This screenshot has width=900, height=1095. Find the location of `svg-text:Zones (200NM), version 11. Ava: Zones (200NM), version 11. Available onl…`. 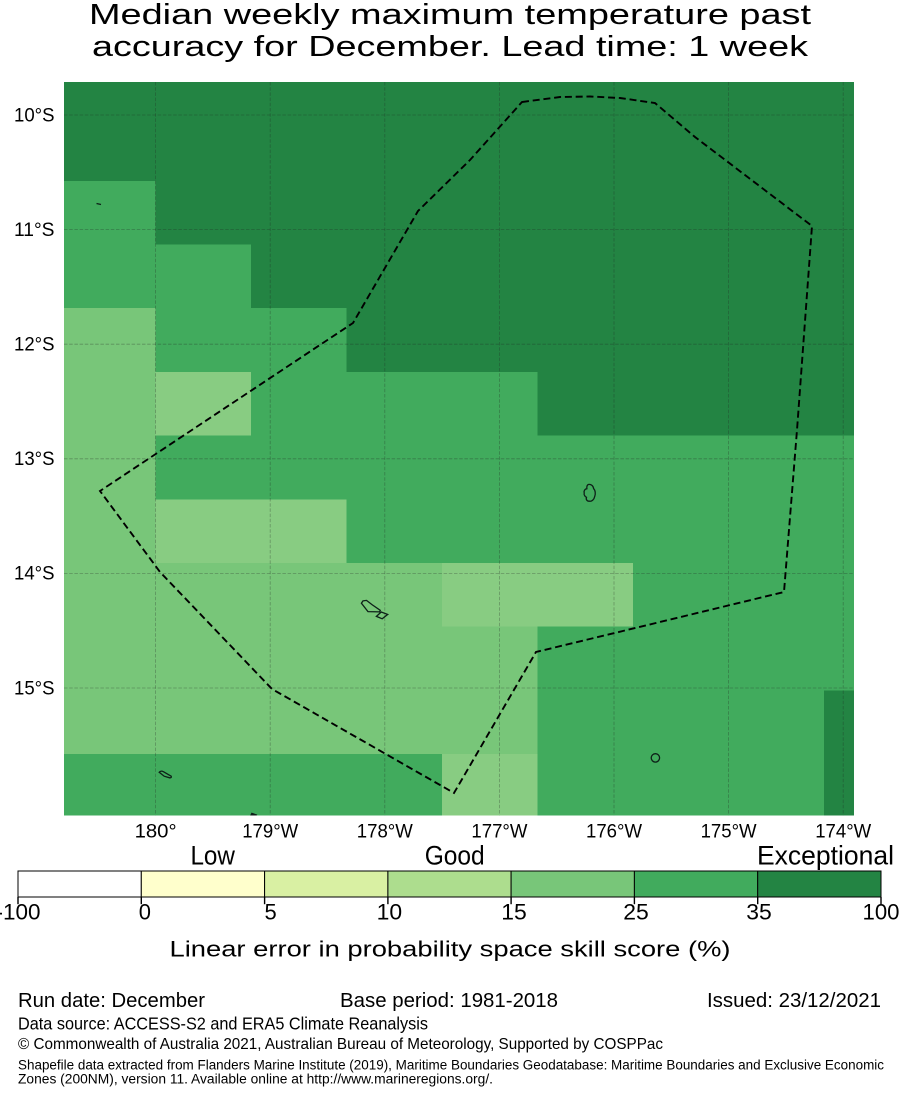

svg-text:Zones (200NM), version 11. Ava: Zones (200NM), version 11. Available onl… is located at coordinates (255, 1079).